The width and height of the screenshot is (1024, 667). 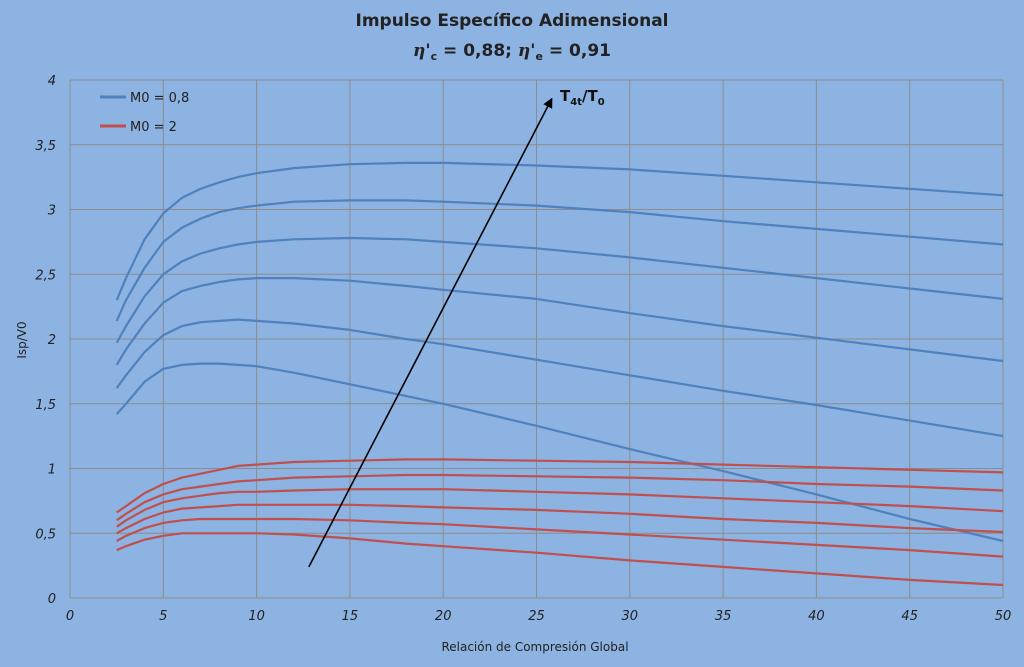 I want to click on arrow-label-slash: /T, so click(x=590, y=96).